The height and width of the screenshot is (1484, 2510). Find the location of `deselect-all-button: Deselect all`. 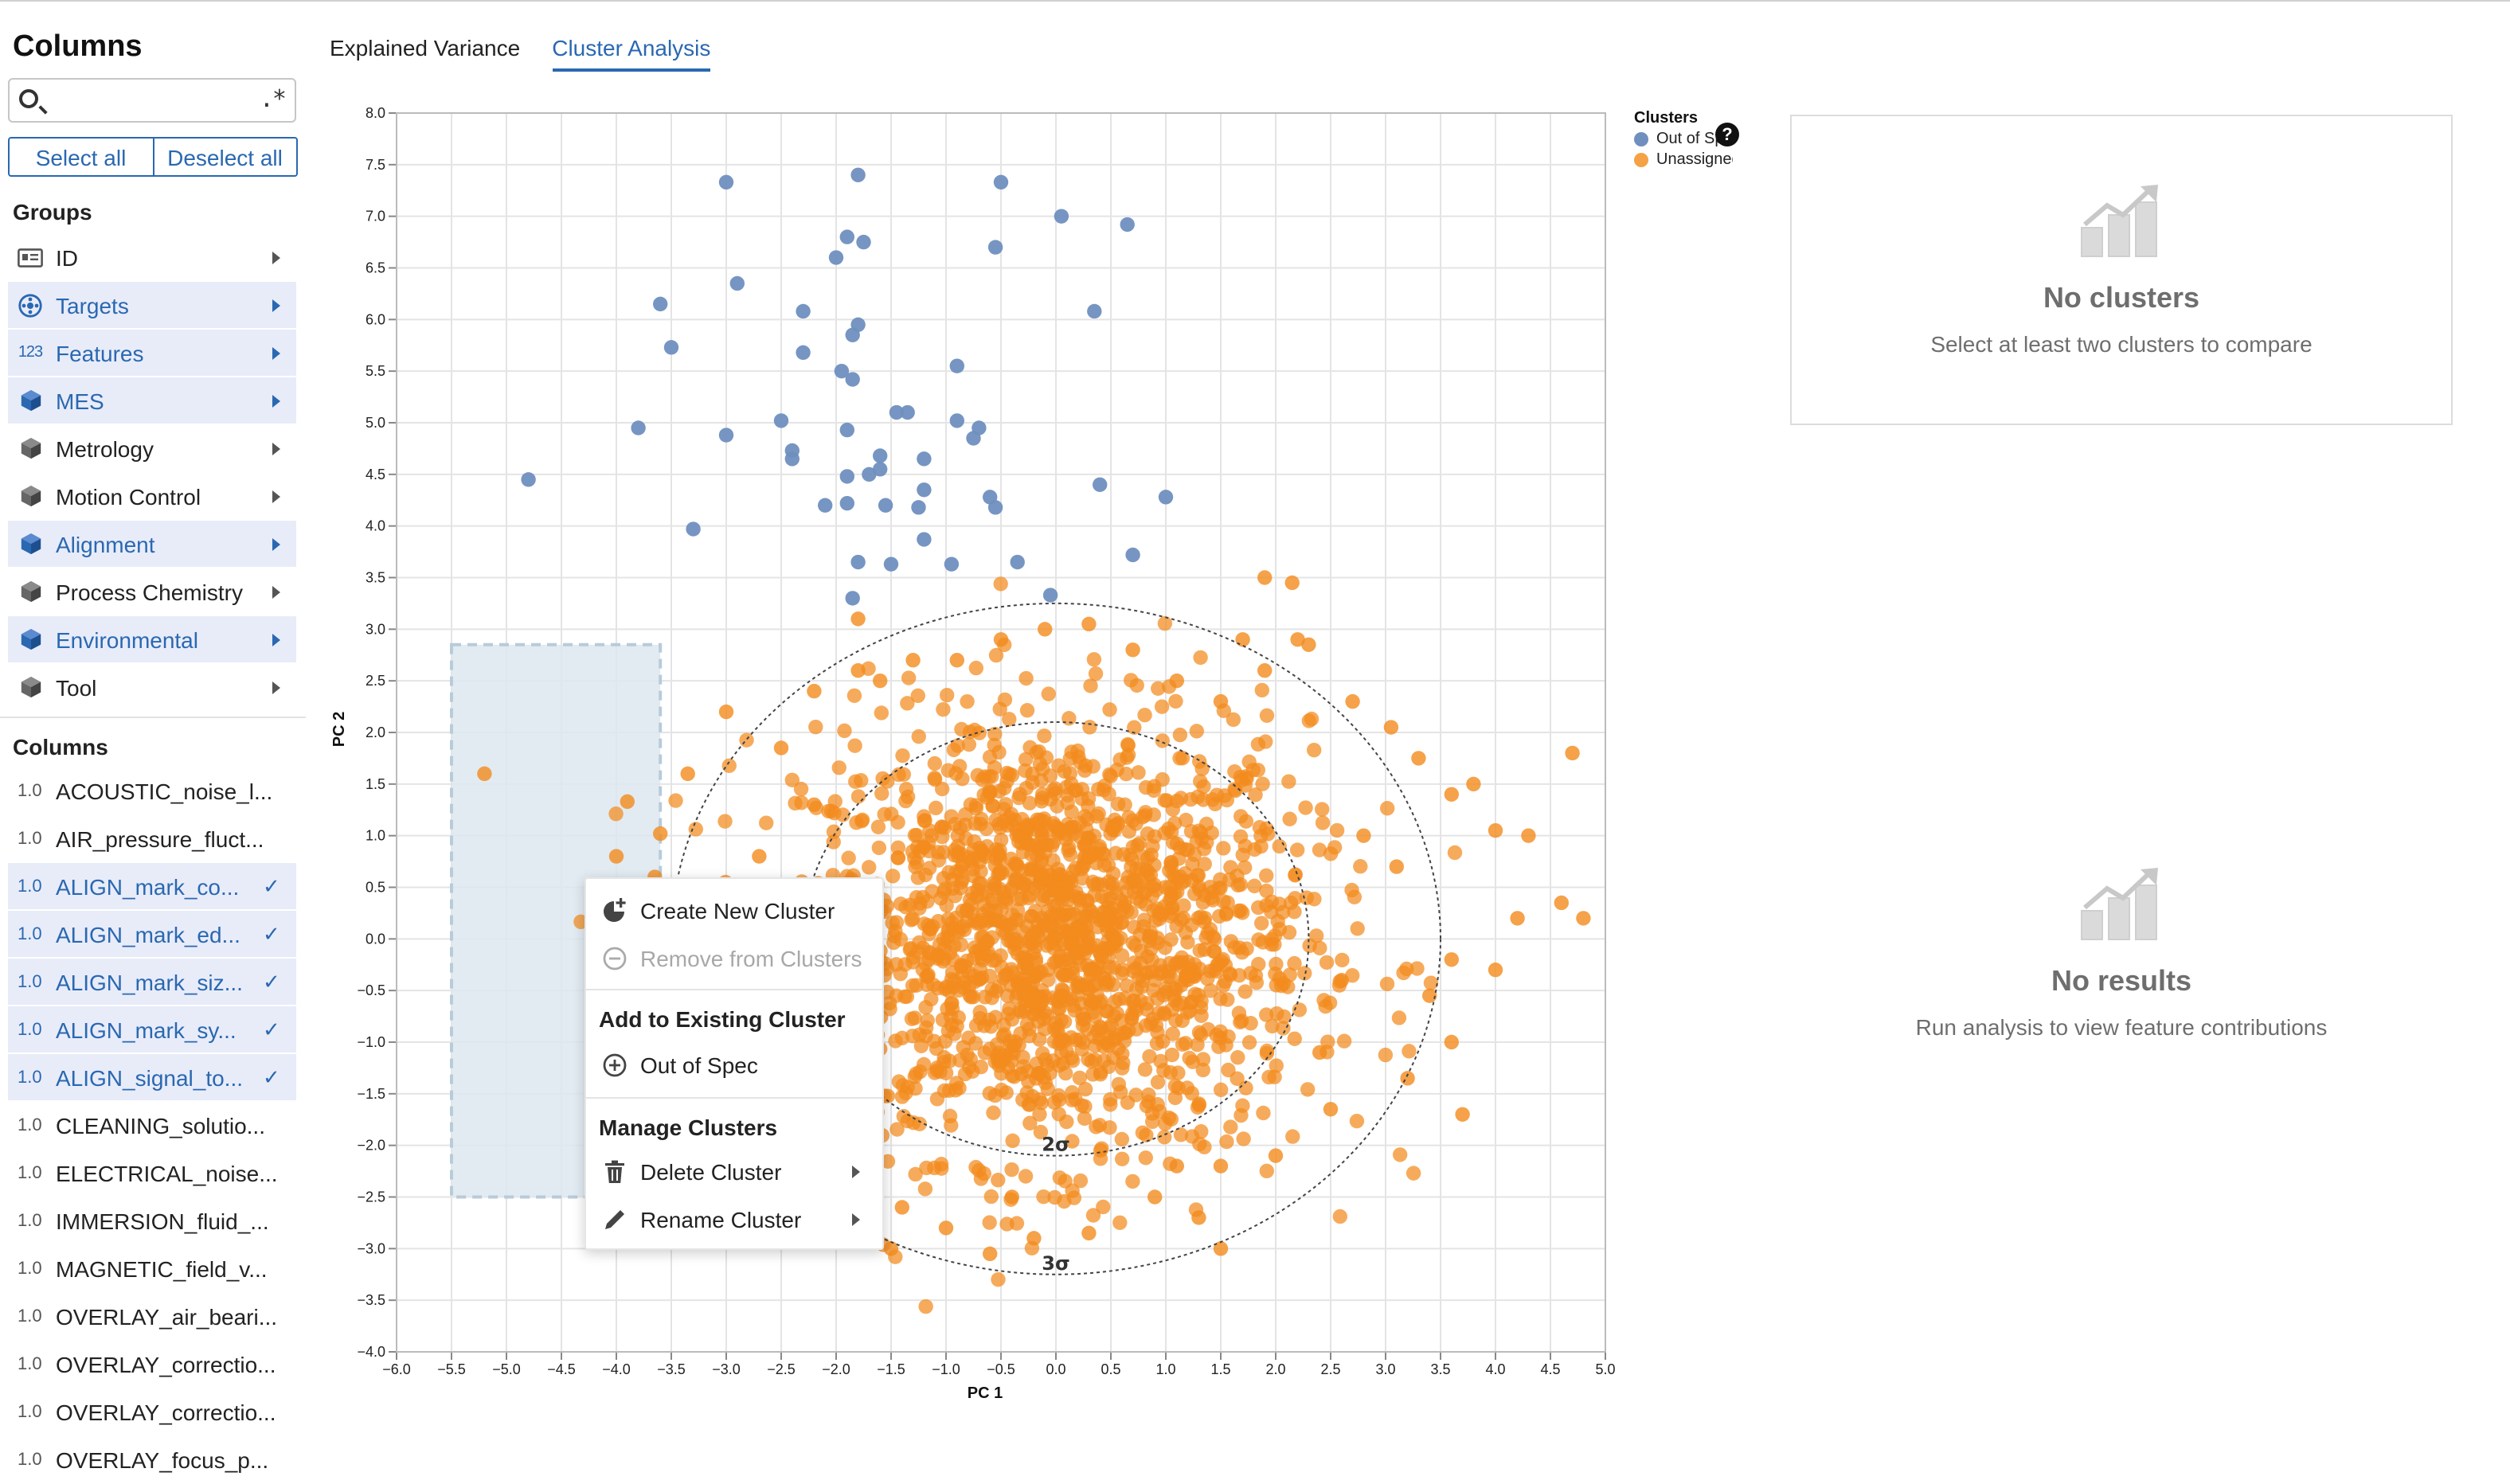

deselect-all-button: Deselect all is located at coordinates (226, 157).